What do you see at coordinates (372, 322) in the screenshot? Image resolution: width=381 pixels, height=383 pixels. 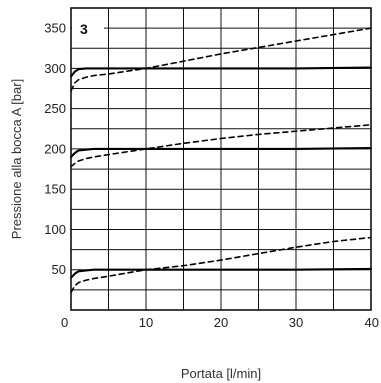 I see `x-tick-label: 40` at bounding box center [372, 322].